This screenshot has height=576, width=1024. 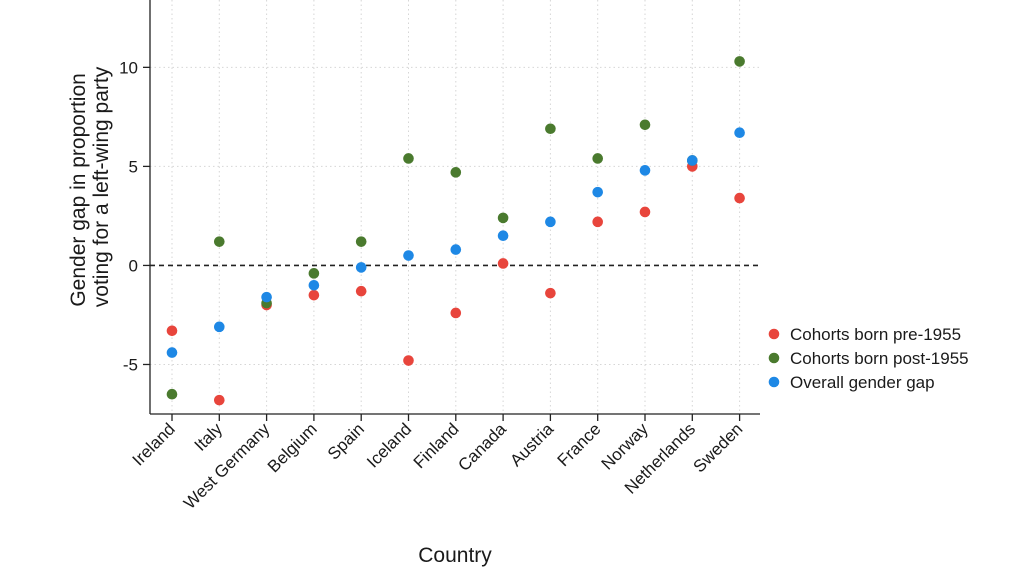 I want to click on x-tick-label: Belgium, so click(x=292, y=447).